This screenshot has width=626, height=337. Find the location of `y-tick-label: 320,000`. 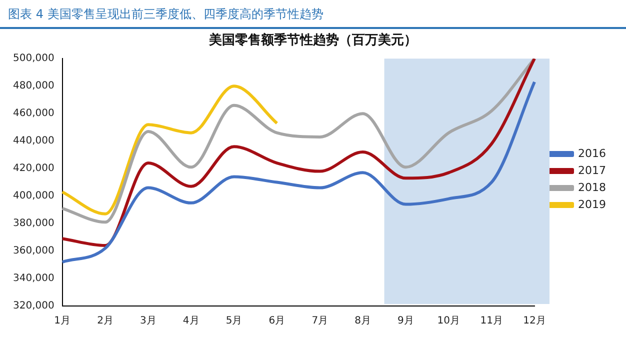

y-tick-label: 320,000 is located at coordinates (33, 306).